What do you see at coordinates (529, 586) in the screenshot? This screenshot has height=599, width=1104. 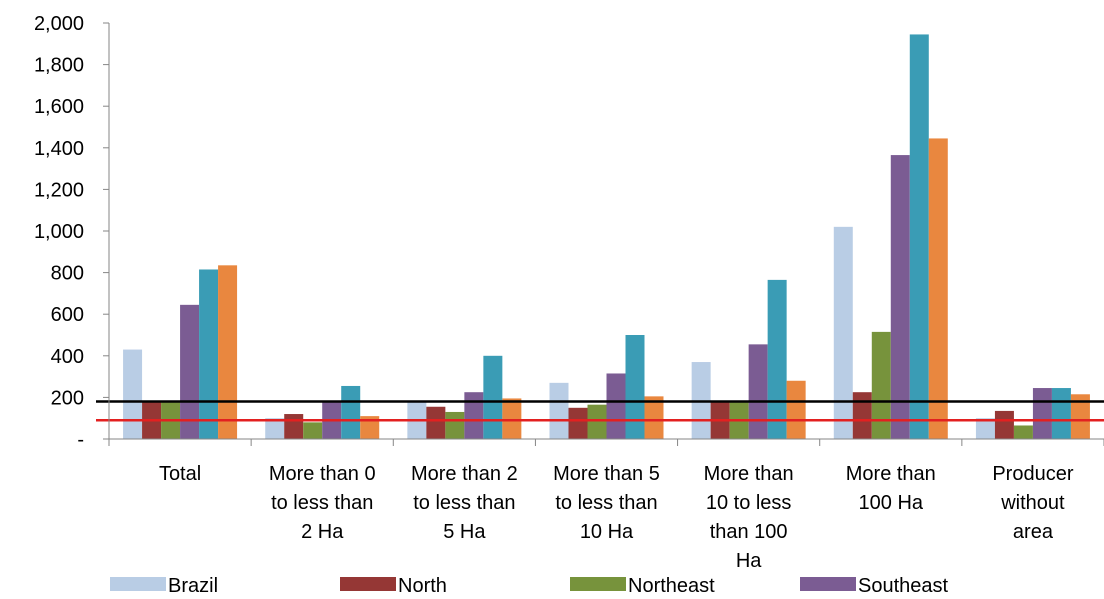 I see `legend: Brazil North Northeast Southeast` at bounding box center [529, 586].